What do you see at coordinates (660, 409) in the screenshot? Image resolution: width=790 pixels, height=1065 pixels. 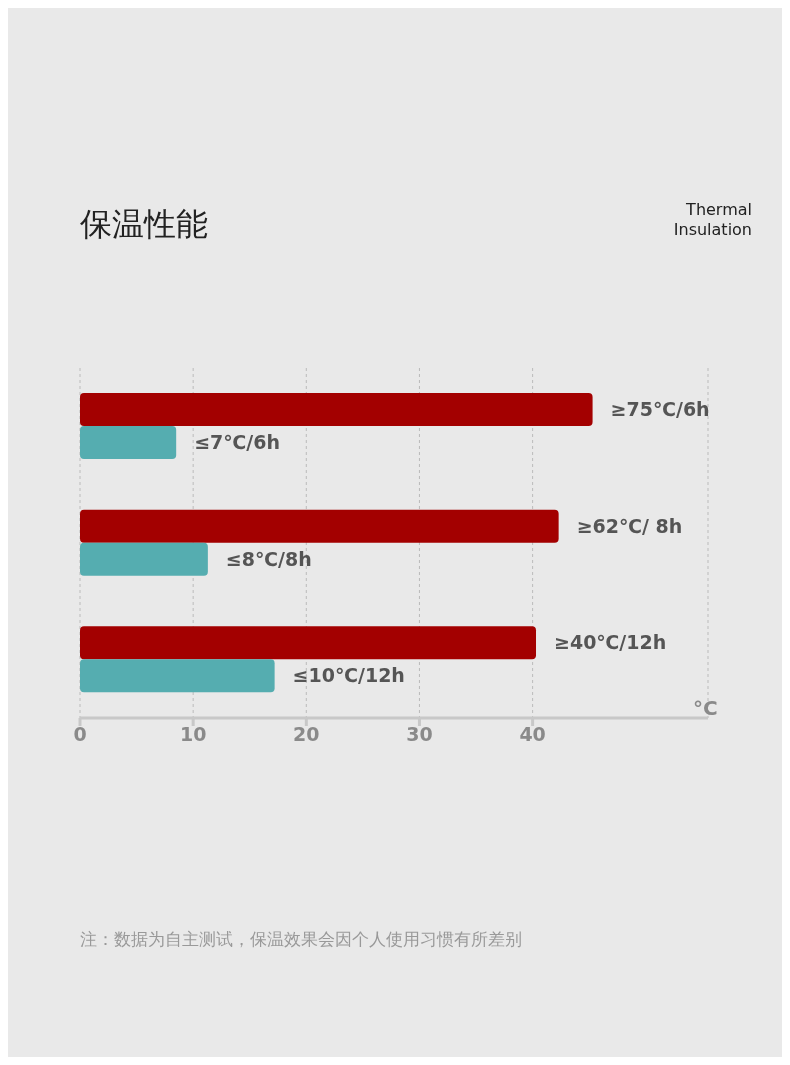 I see `data-label: ≥75℃/6h` at bounding box center [660, 409].